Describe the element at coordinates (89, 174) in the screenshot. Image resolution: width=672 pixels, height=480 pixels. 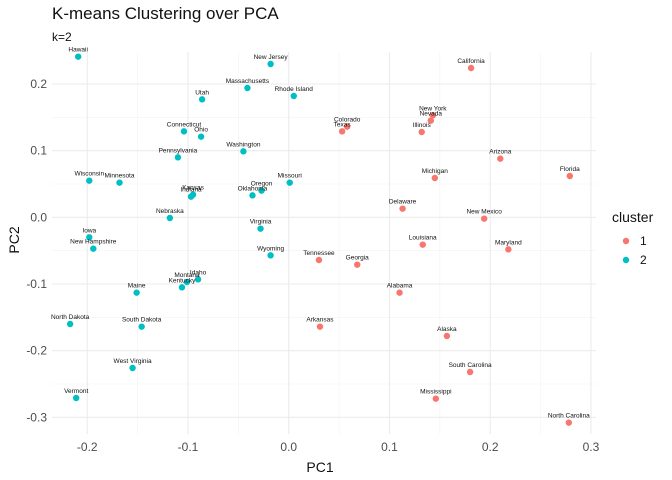
I see `point-label: Wisconsin` at that location.